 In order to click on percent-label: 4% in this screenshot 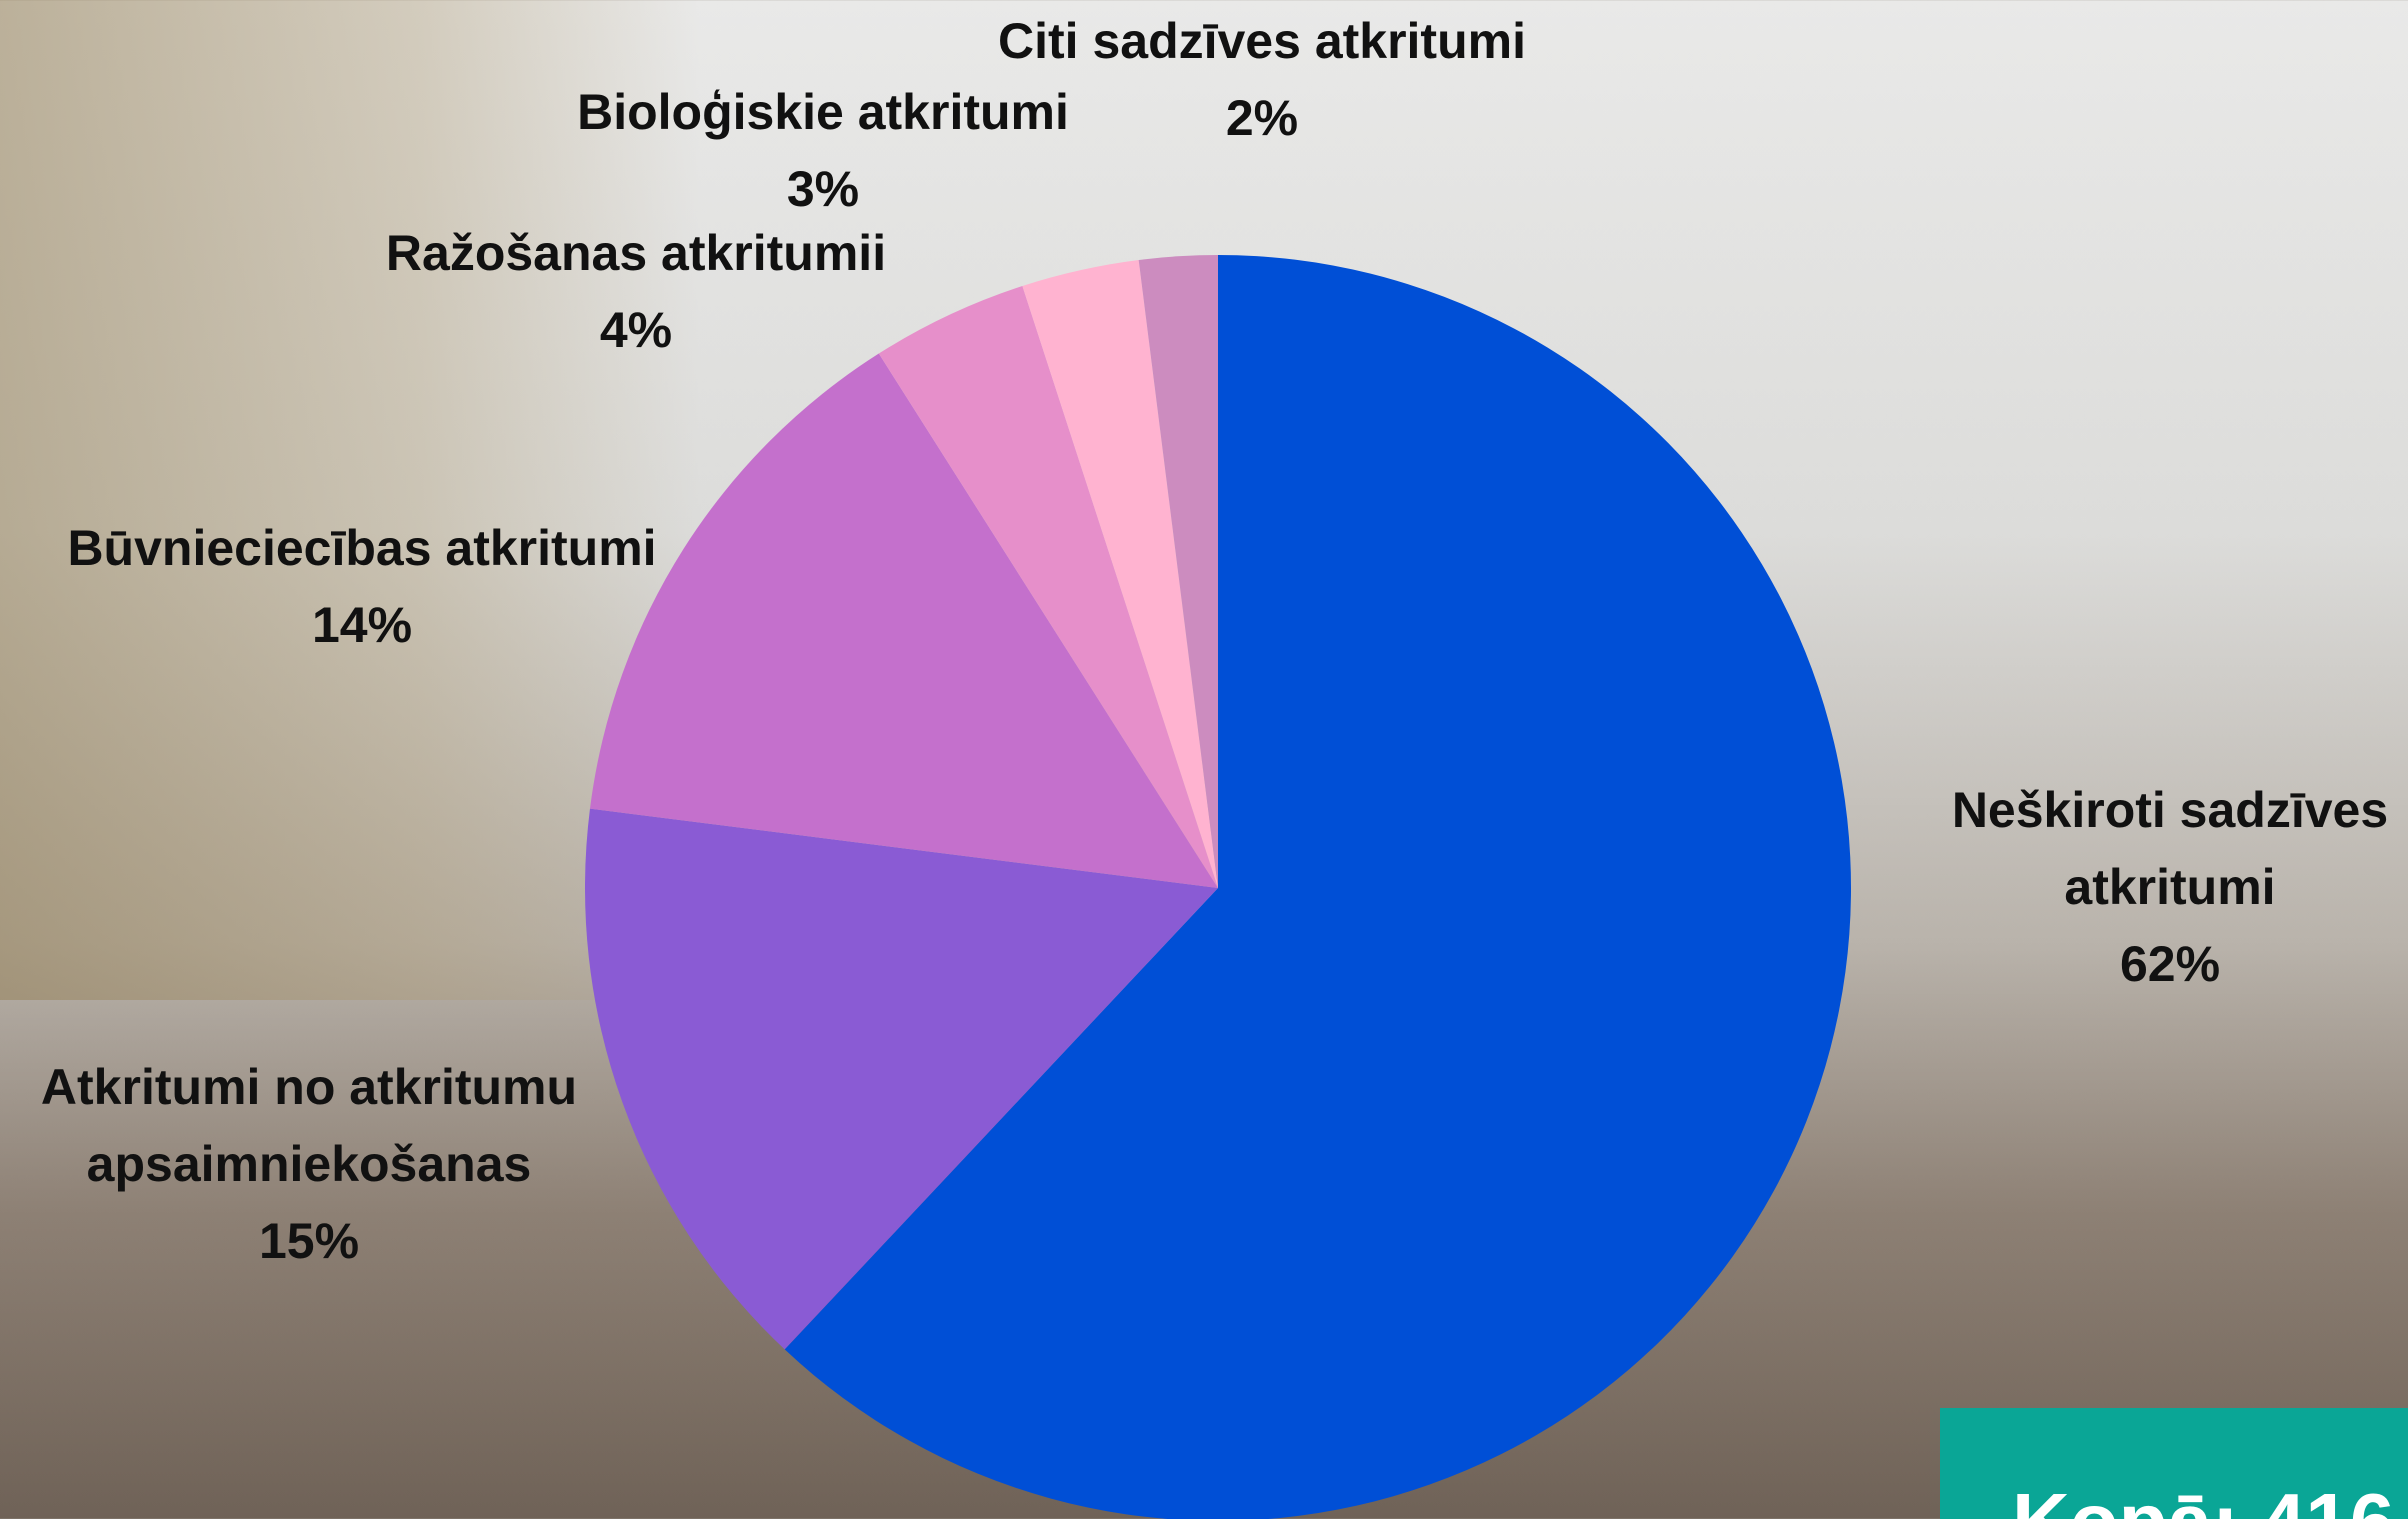, I will do `click(636, 330)`.